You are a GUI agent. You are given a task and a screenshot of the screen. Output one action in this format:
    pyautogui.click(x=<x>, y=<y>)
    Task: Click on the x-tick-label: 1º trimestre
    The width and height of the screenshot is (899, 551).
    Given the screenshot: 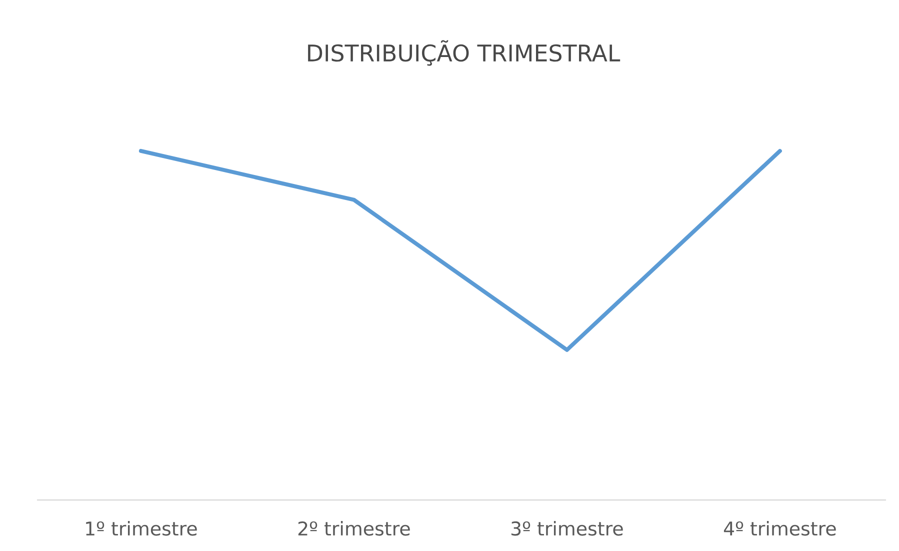 What is the action you would take?
    pyautogui.click(x=141, y=528)
    